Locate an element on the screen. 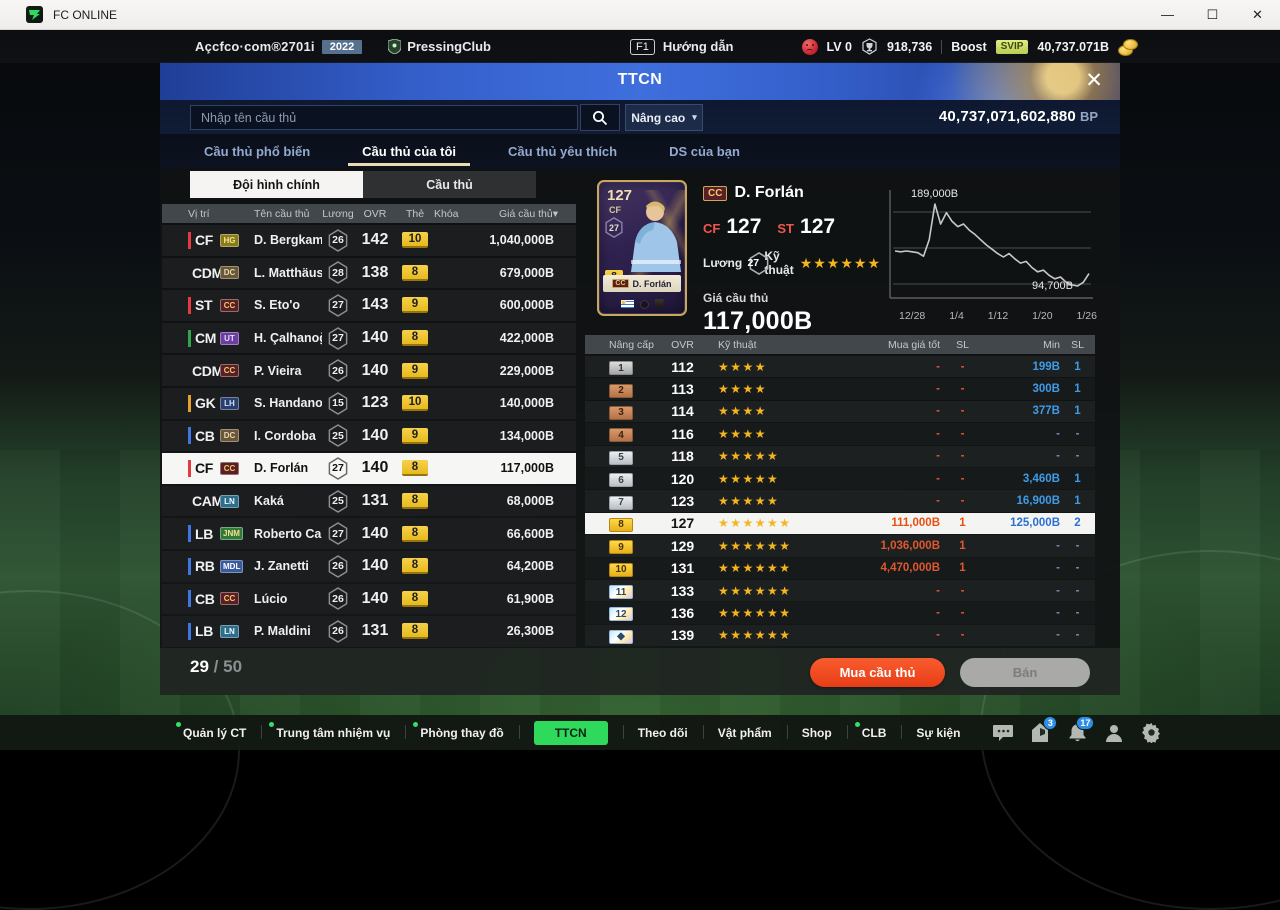 The height and width of the screenshot is (910, 1280). upgrade-row: 9 129 ★★★★★★ 1,036,000B 1 - - is located at coordinates (840, 546).